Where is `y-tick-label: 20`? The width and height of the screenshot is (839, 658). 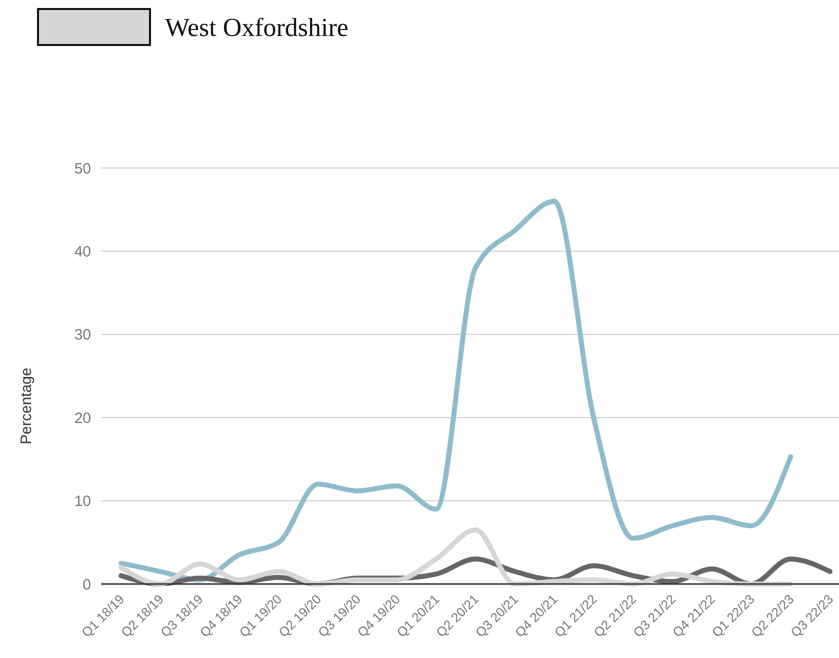
y-tick-label: 20 is located at coordinates (82, 418).